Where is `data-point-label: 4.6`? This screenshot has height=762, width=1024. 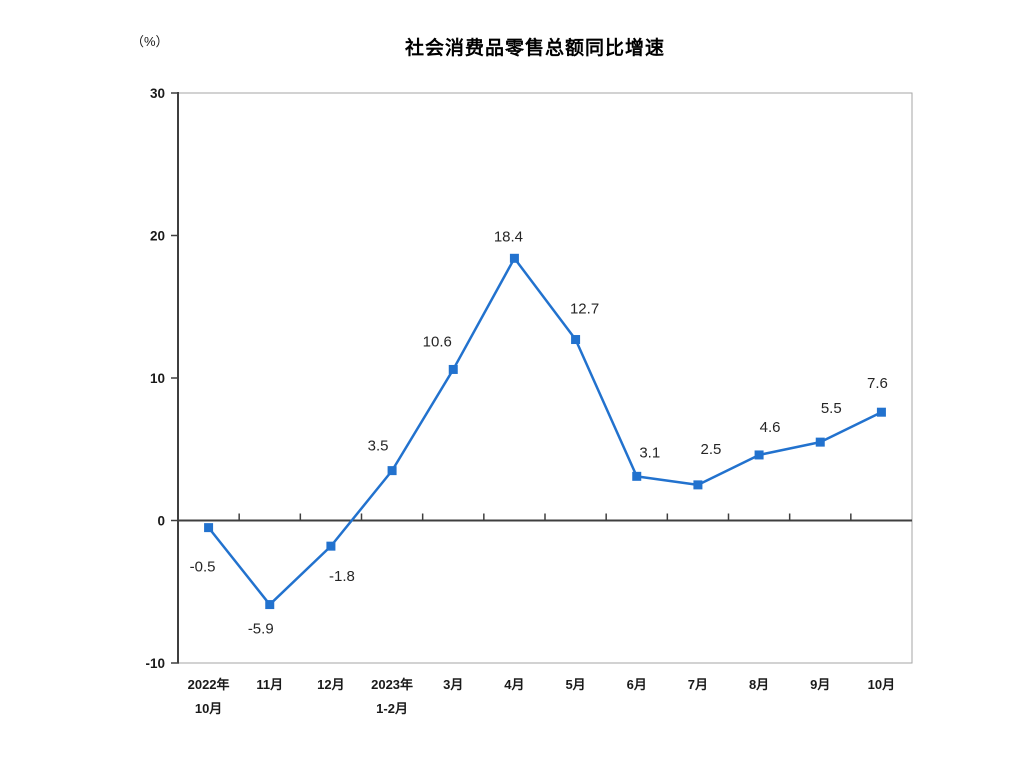
data-point-label: 4.6 is located at coordinates (770, 427).